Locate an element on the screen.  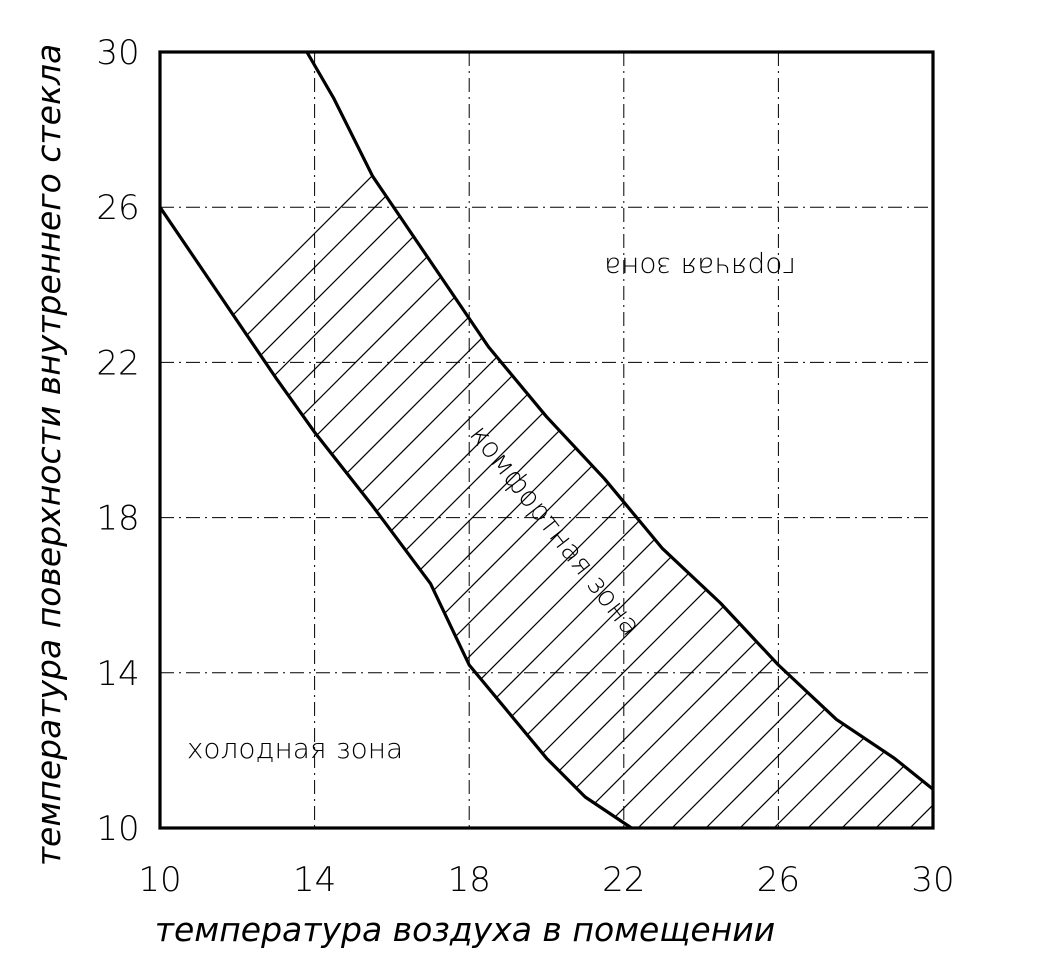
y-tick-label: 18 is located at coordinates (117, 519).